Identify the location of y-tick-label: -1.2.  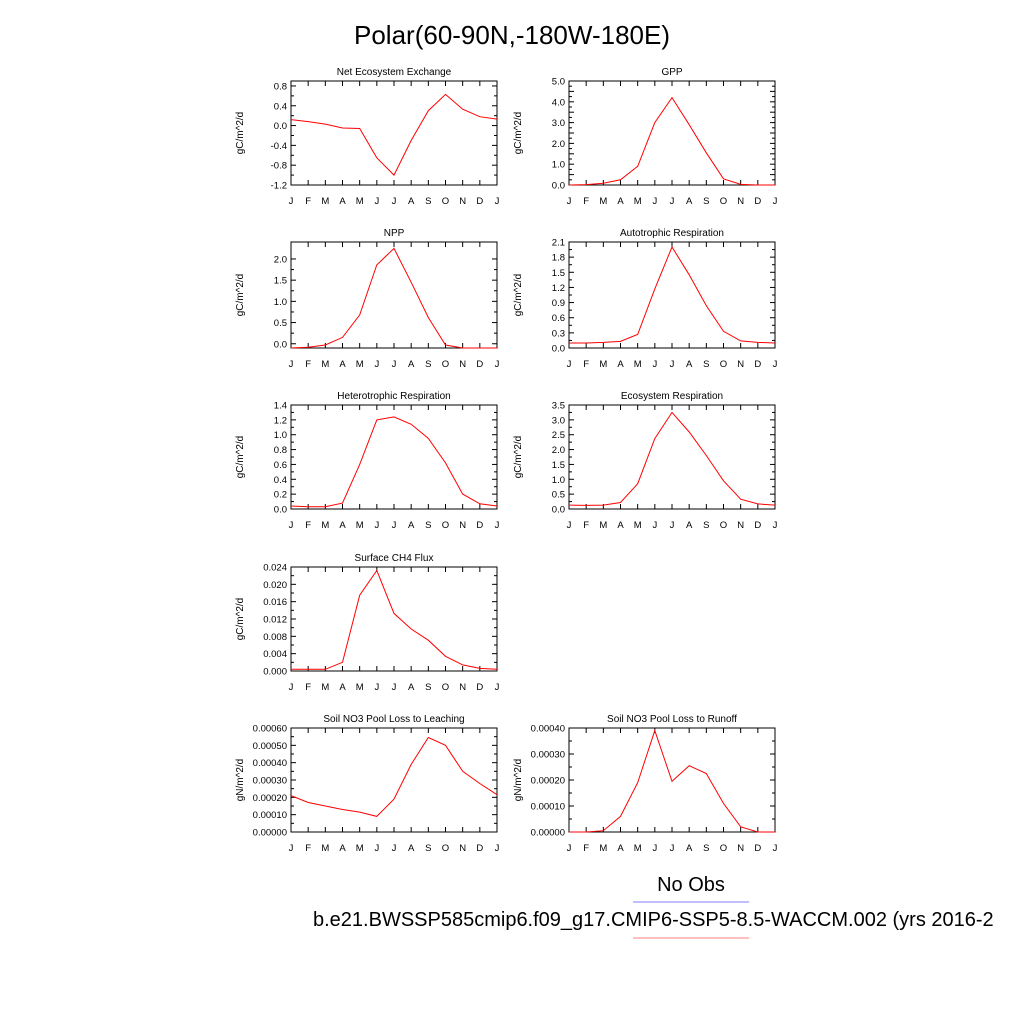
(279, 186).